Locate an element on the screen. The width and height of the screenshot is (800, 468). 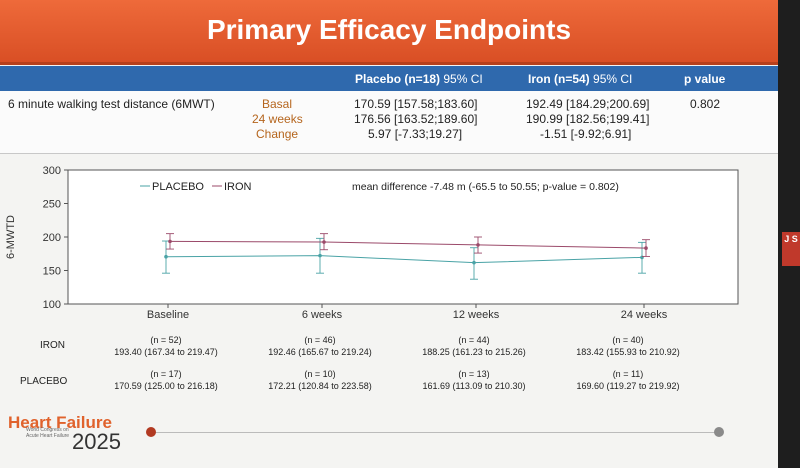
iron-value-6weeks: 192.46 (165.67 to 219.24) is located at coordinates (320, 352).